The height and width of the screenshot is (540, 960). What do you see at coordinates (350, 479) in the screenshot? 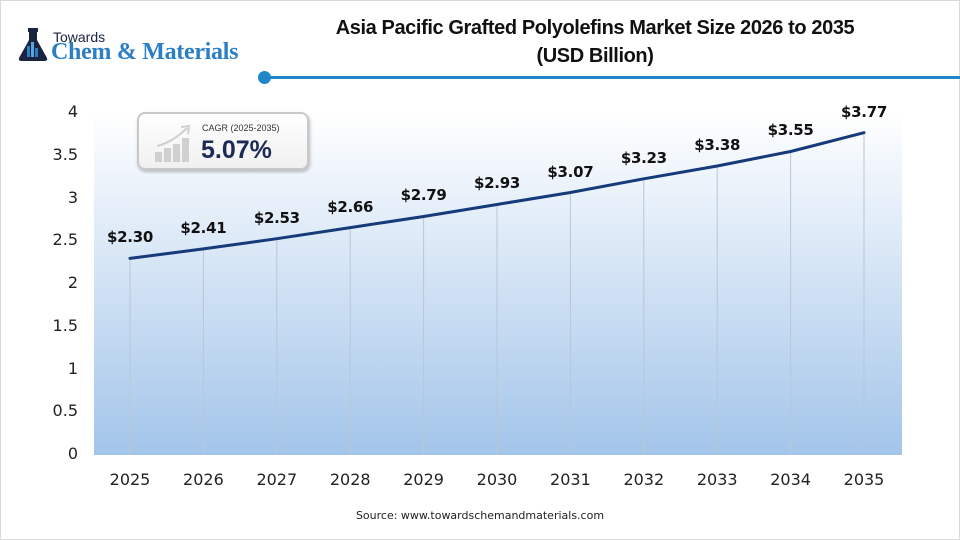
I see `x-tick-label: 2028` at bounding box center [350, 479].